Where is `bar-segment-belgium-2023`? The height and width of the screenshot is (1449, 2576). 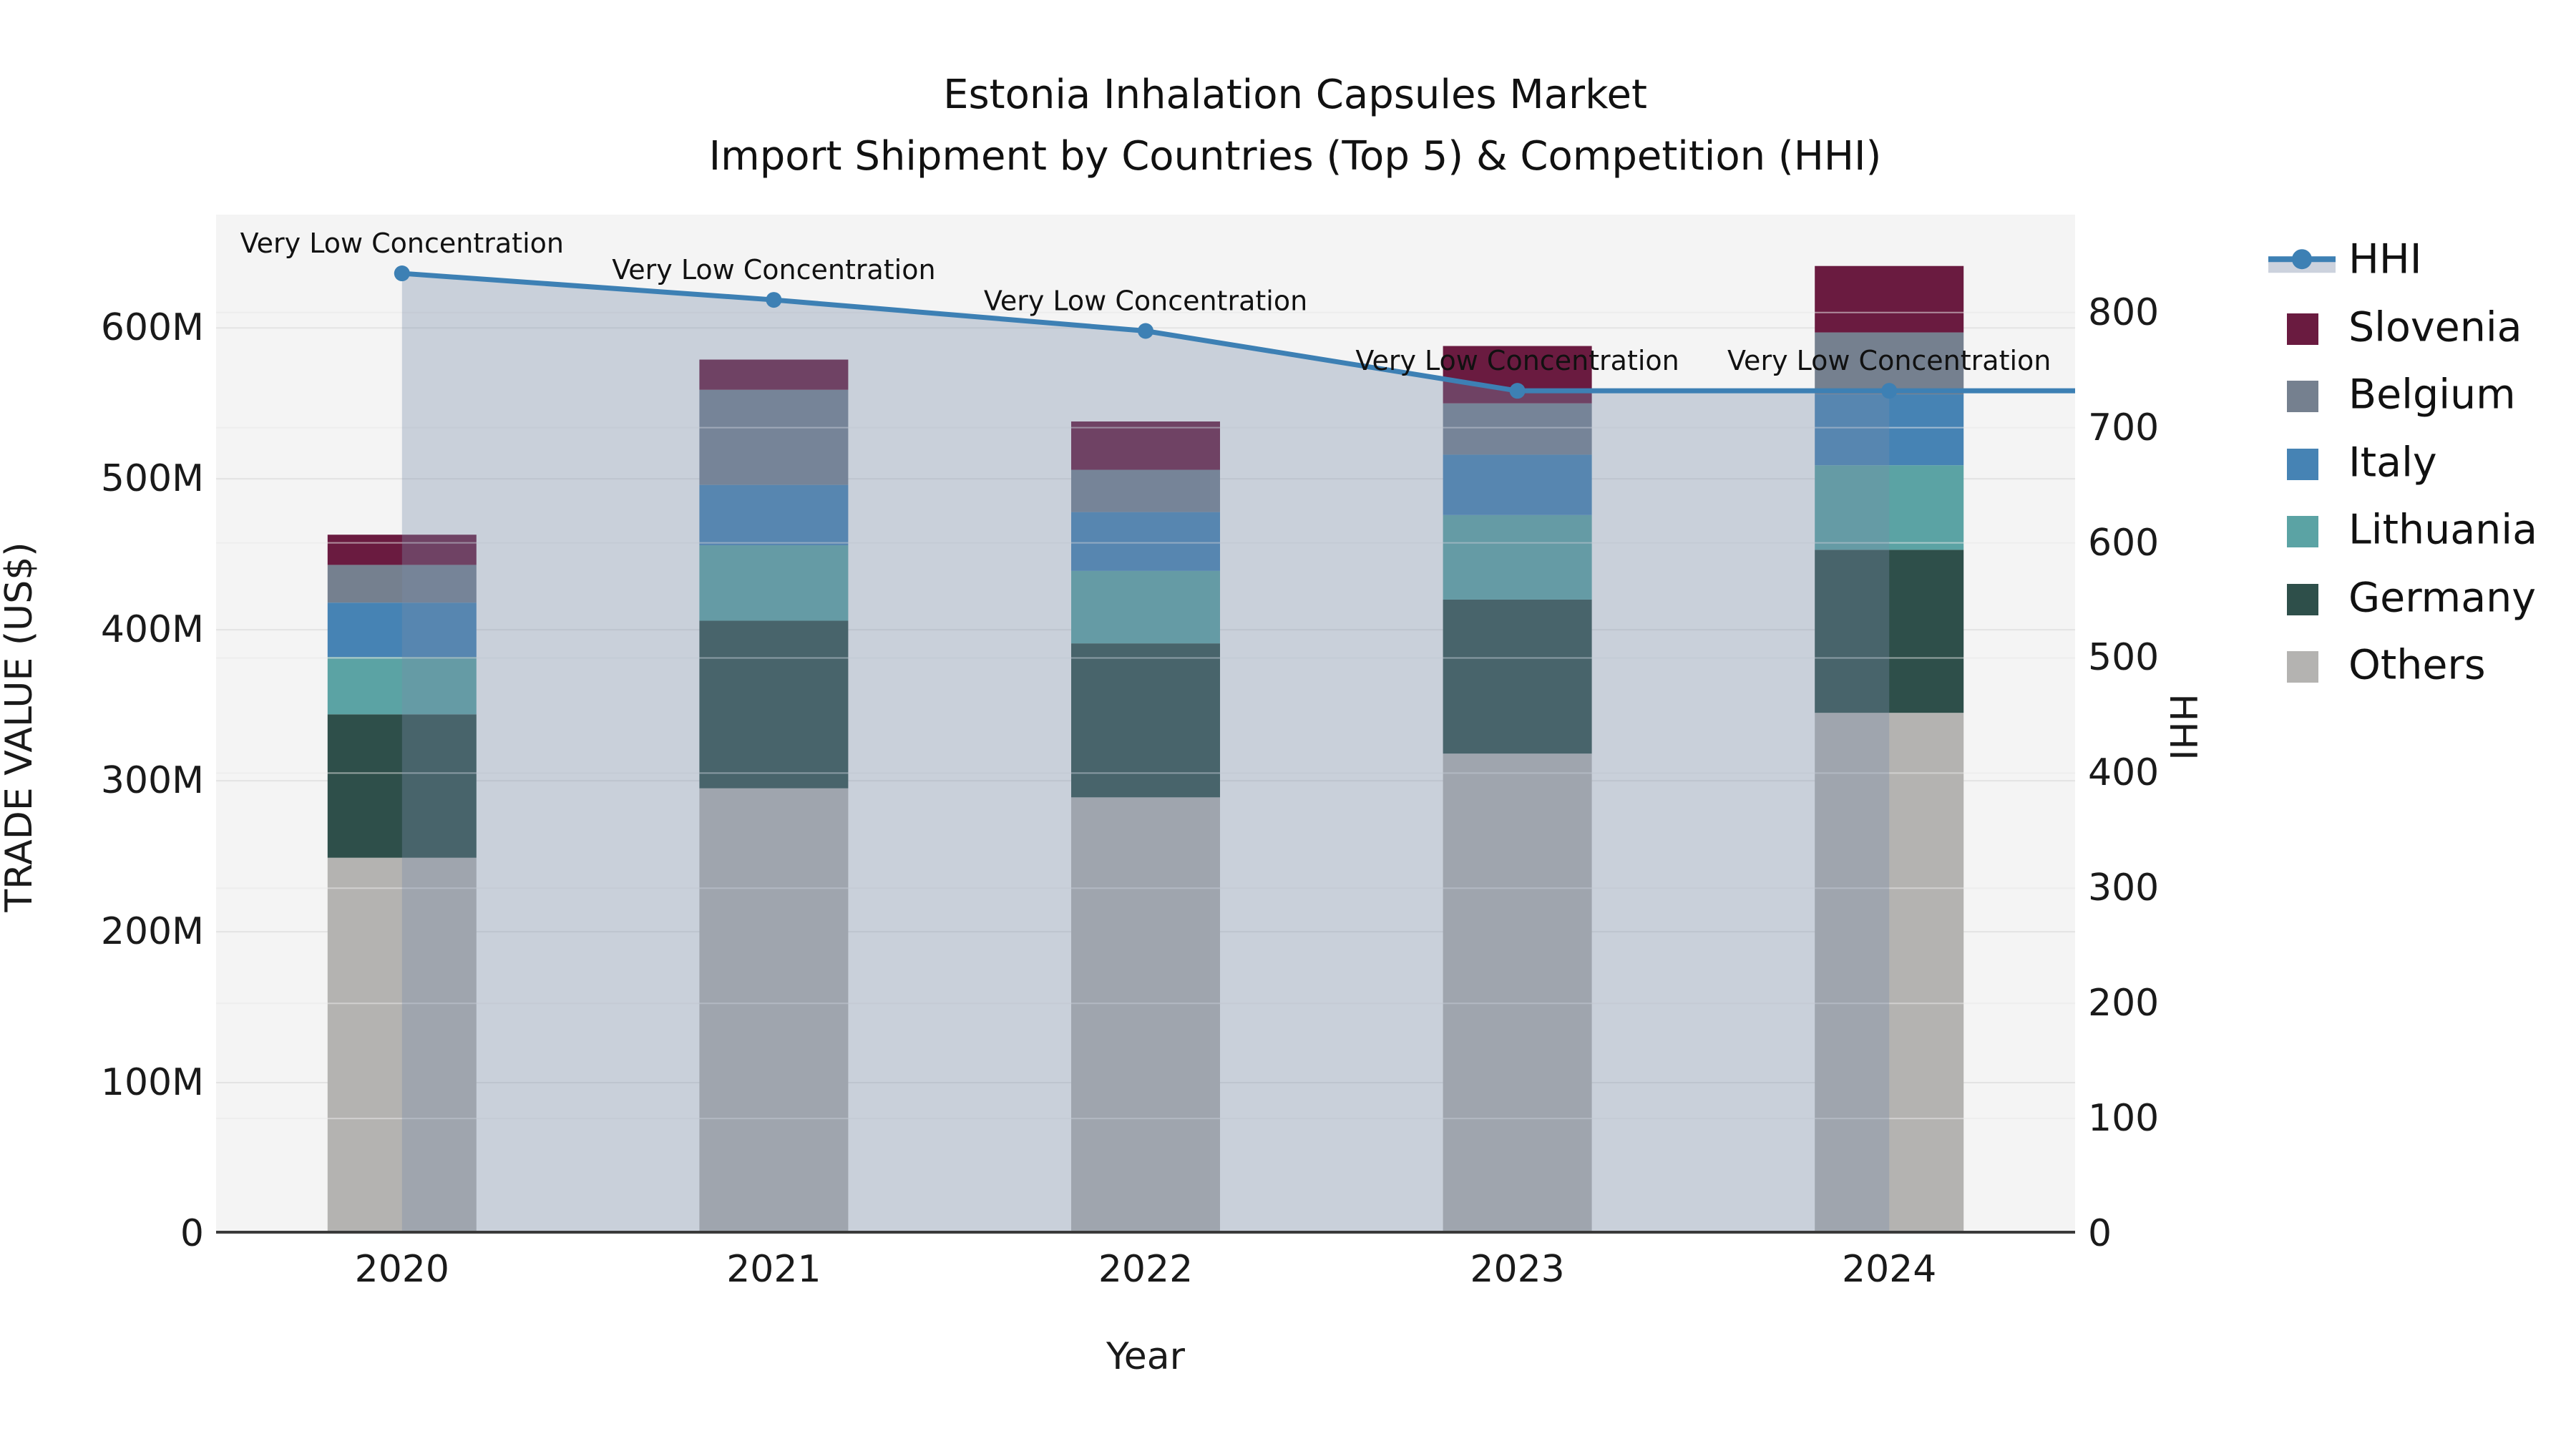 bar-segment-belgium-2023 is located at coordinates (1517, 429).